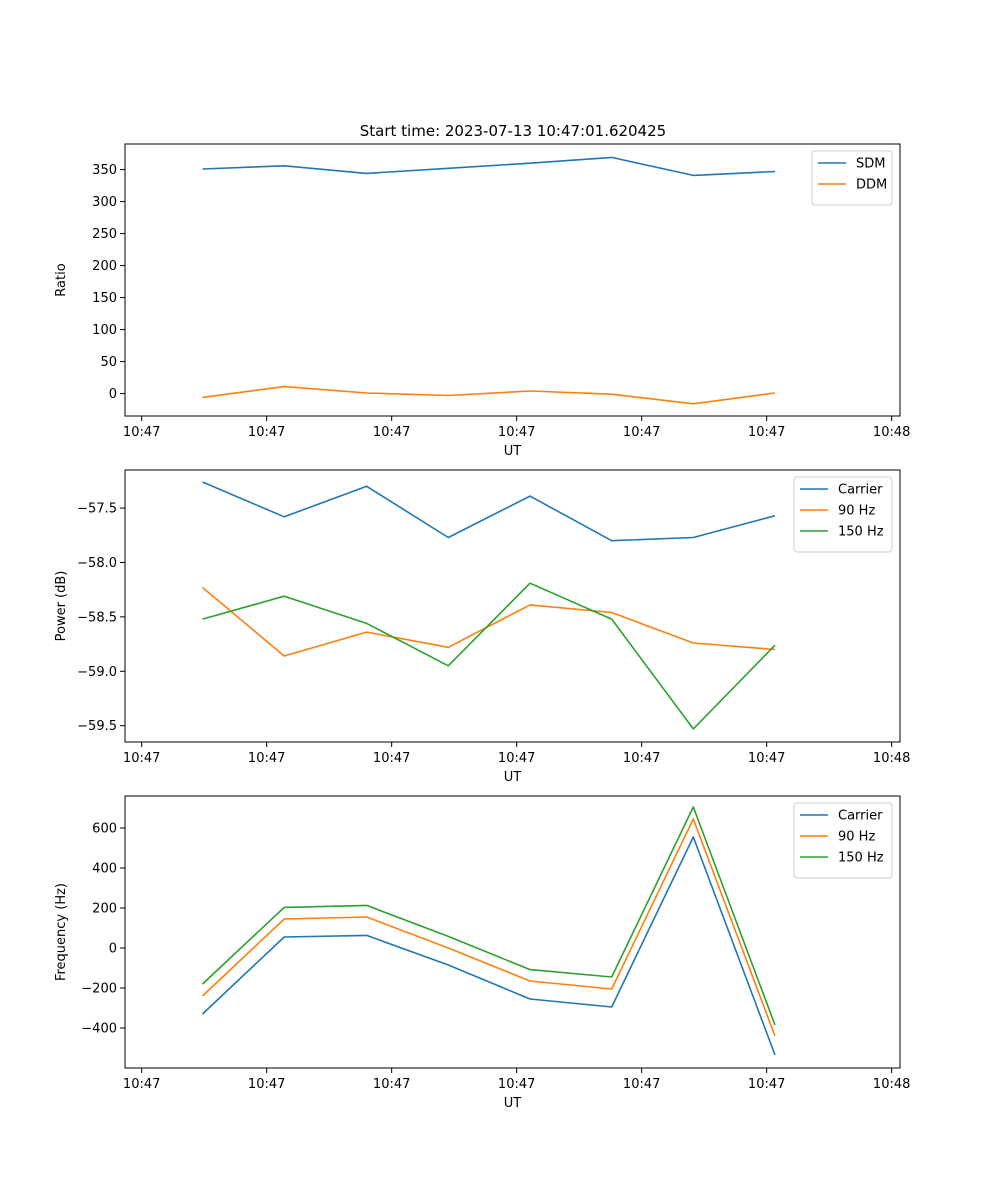 The image size is (1000, 1200). Describe the element at coordinates (97, 563) in the screenshot. I see `power-y-tick-label: −58.0` at that location.